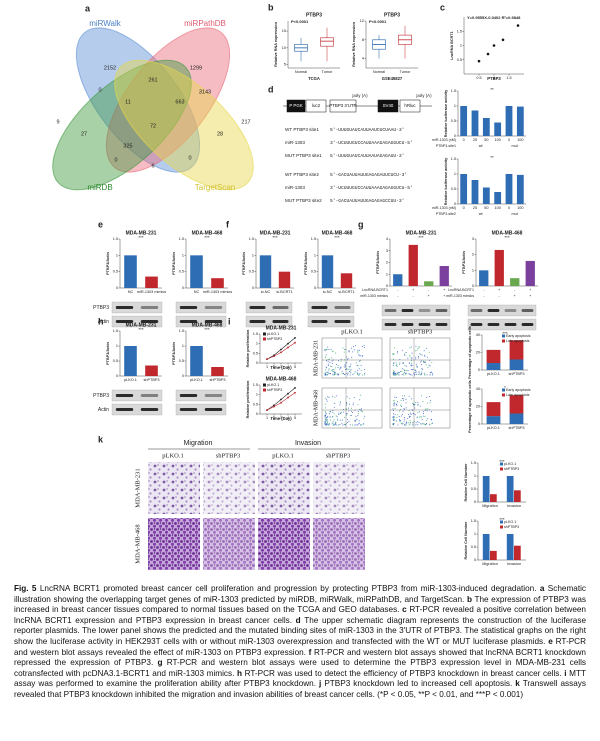  I want to click on point, so click(503, 40).